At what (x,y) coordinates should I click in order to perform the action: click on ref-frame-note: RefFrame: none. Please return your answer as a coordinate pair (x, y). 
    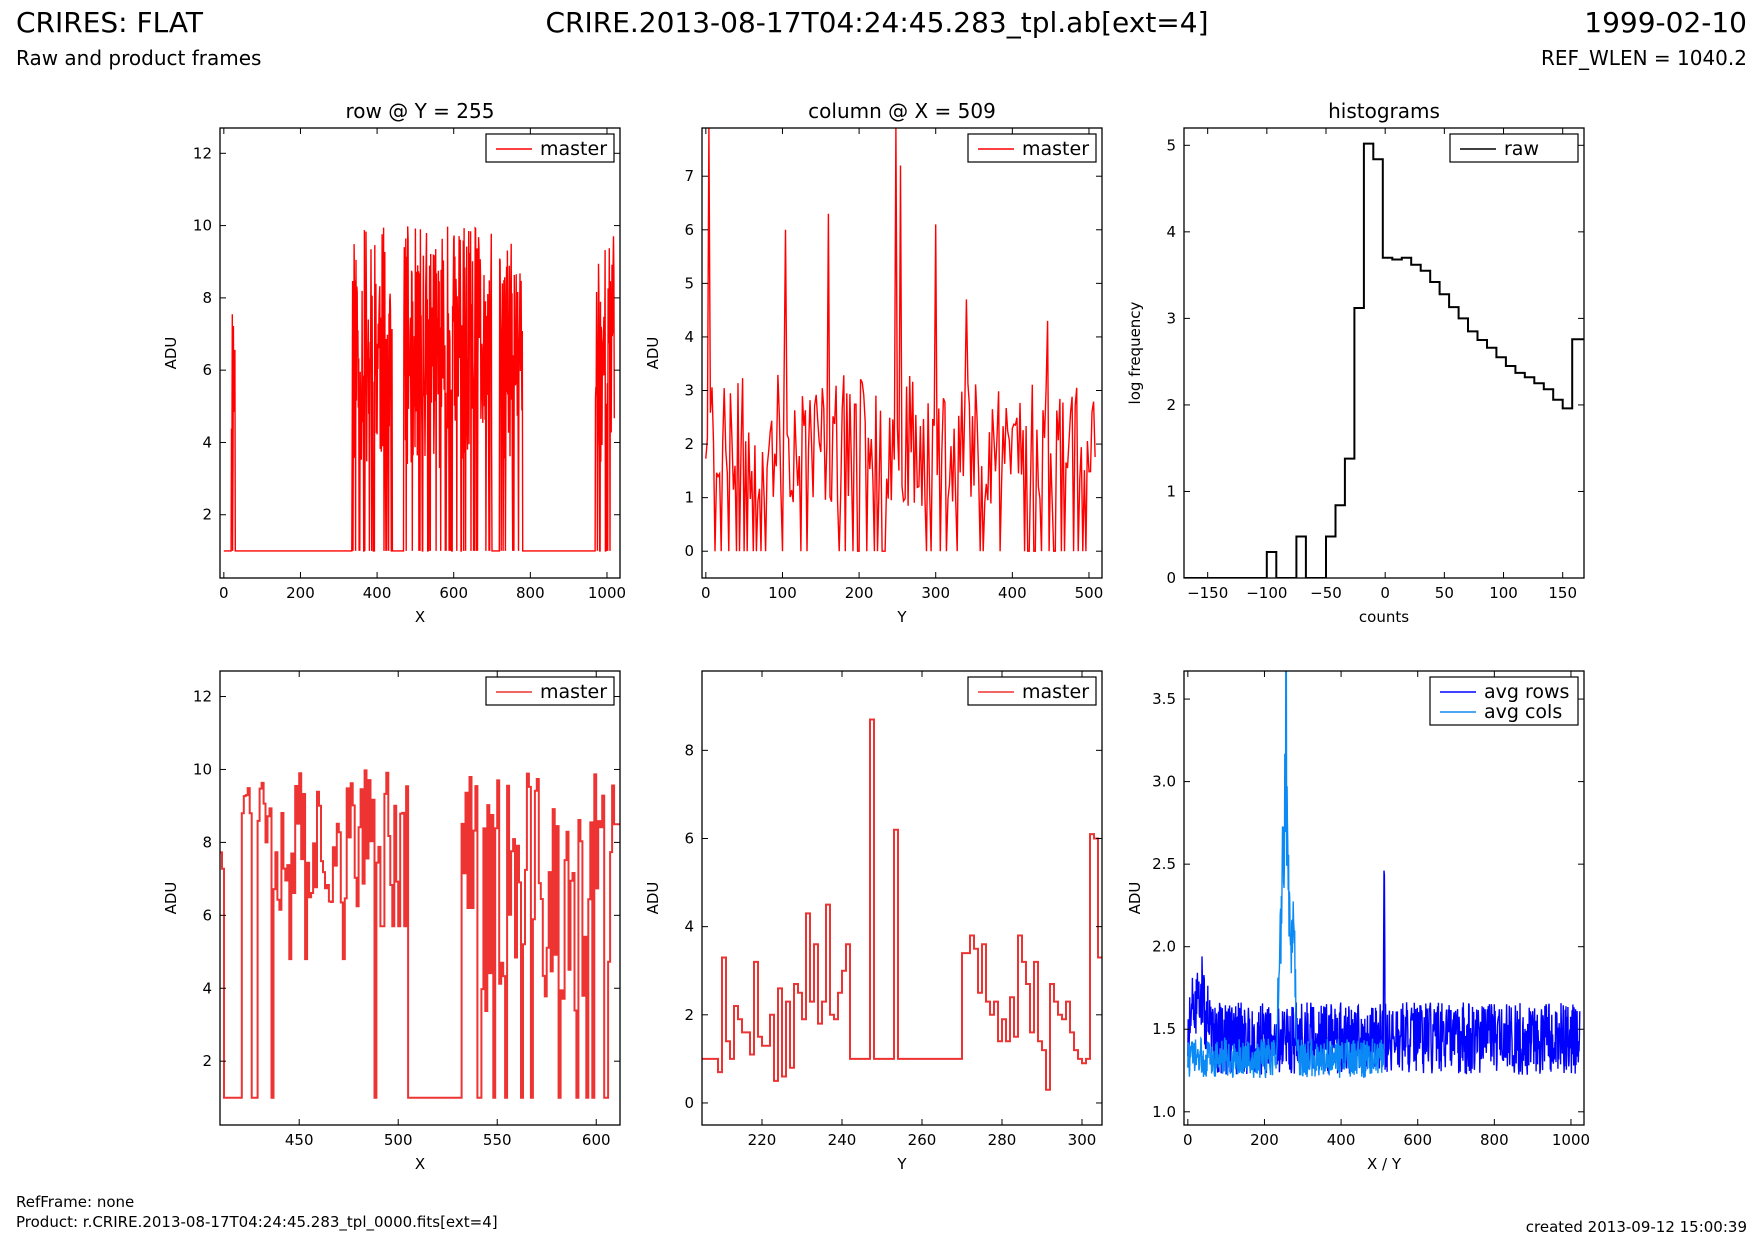
    Looking at the image, I should click on (75, 1202).